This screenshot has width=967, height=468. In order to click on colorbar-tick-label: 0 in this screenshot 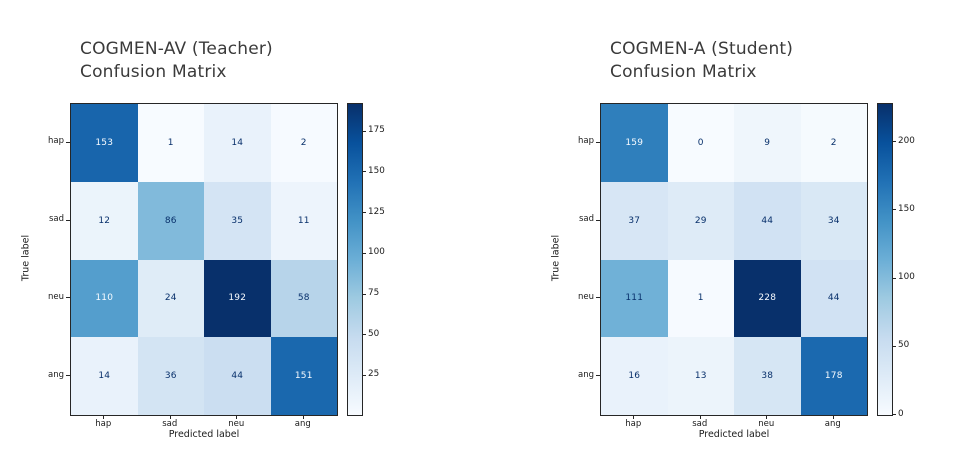, I will do `click(901, 413)`.